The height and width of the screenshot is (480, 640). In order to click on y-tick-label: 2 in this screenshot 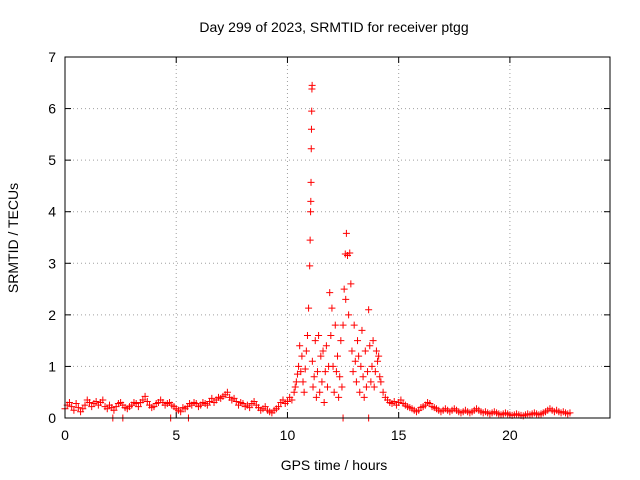, I will do `click(52, 315)`.